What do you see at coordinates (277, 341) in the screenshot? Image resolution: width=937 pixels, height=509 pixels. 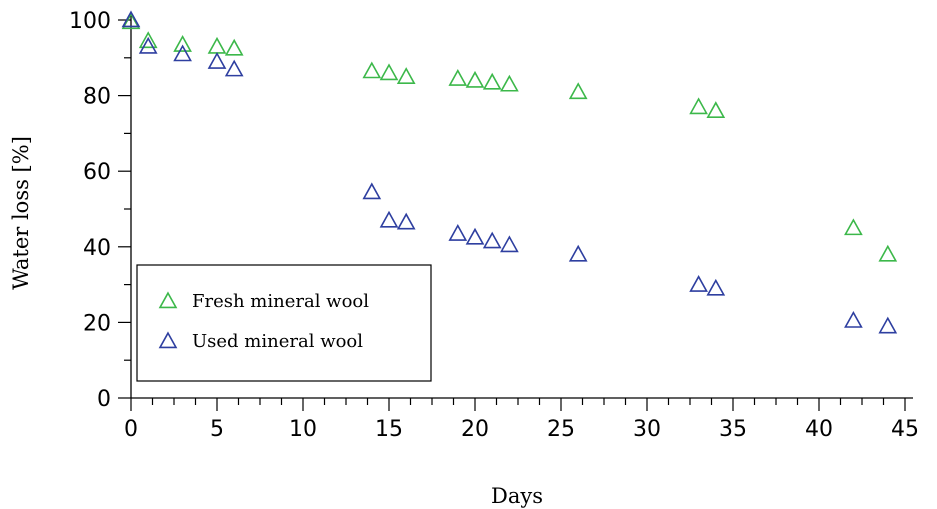 I see `legend-label: Used mineral wool` at bounding box center [277, 341].